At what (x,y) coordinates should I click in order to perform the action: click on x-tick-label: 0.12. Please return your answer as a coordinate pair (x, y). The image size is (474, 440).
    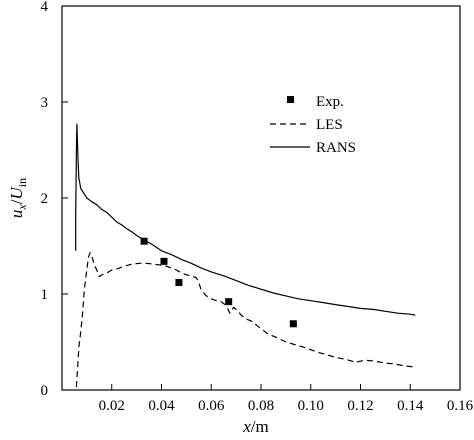
    Looking at the image, I should click on (360, 406).